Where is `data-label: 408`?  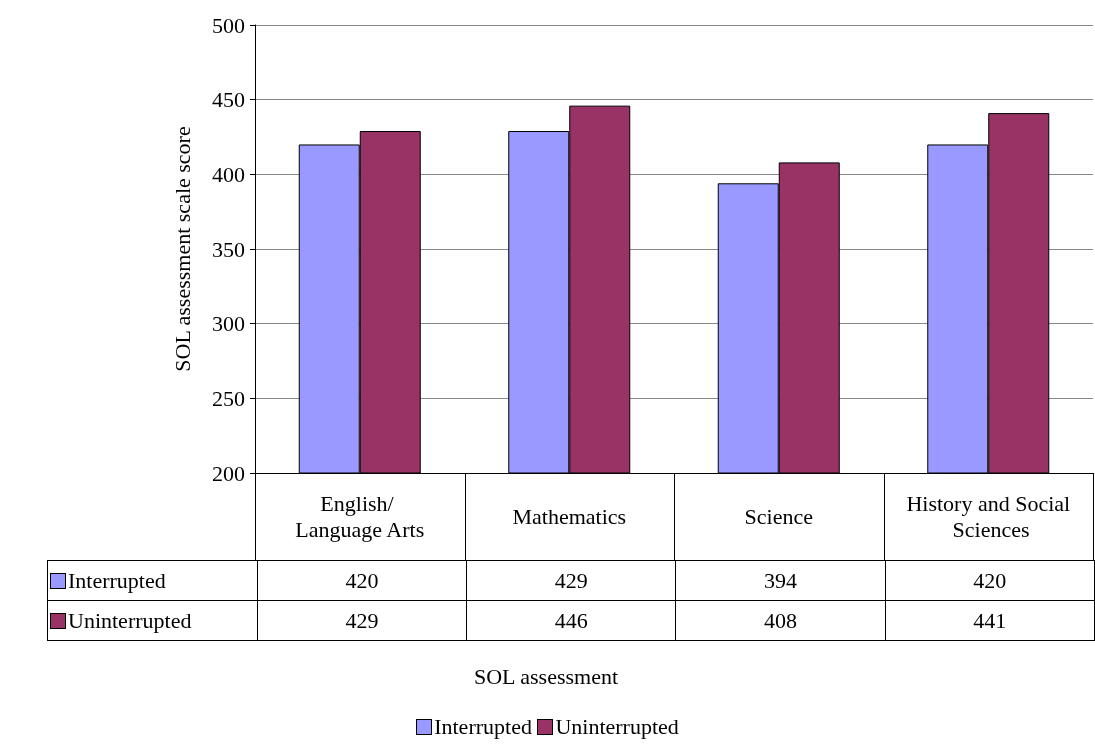
data-label: 408 is located at coordinates (780, 620).